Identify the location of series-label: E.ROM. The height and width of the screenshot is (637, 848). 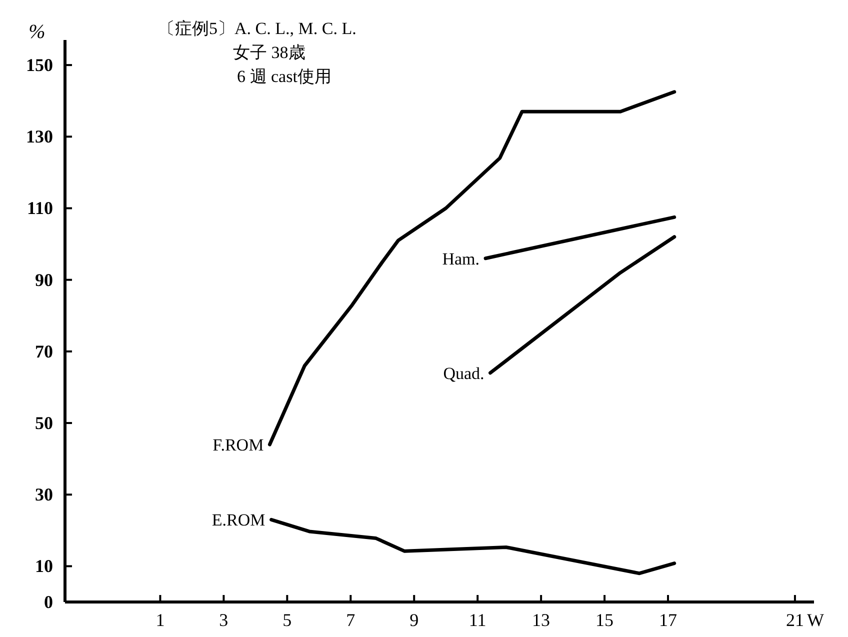
(239, 520).